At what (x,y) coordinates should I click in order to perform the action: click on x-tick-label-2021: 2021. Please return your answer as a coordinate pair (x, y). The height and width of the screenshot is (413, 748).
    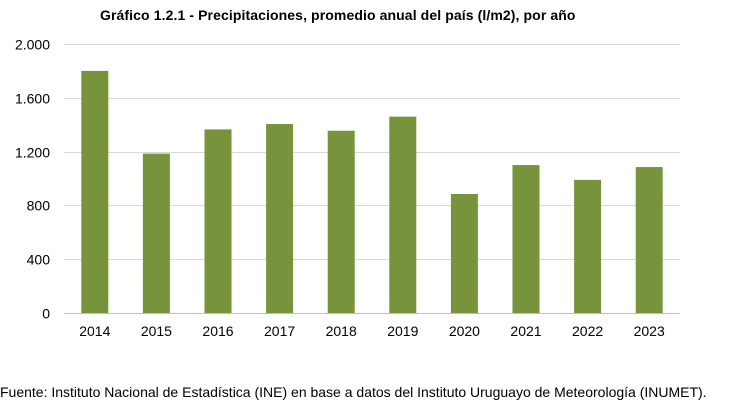
    Looking at the image, I should click on (525, 331).